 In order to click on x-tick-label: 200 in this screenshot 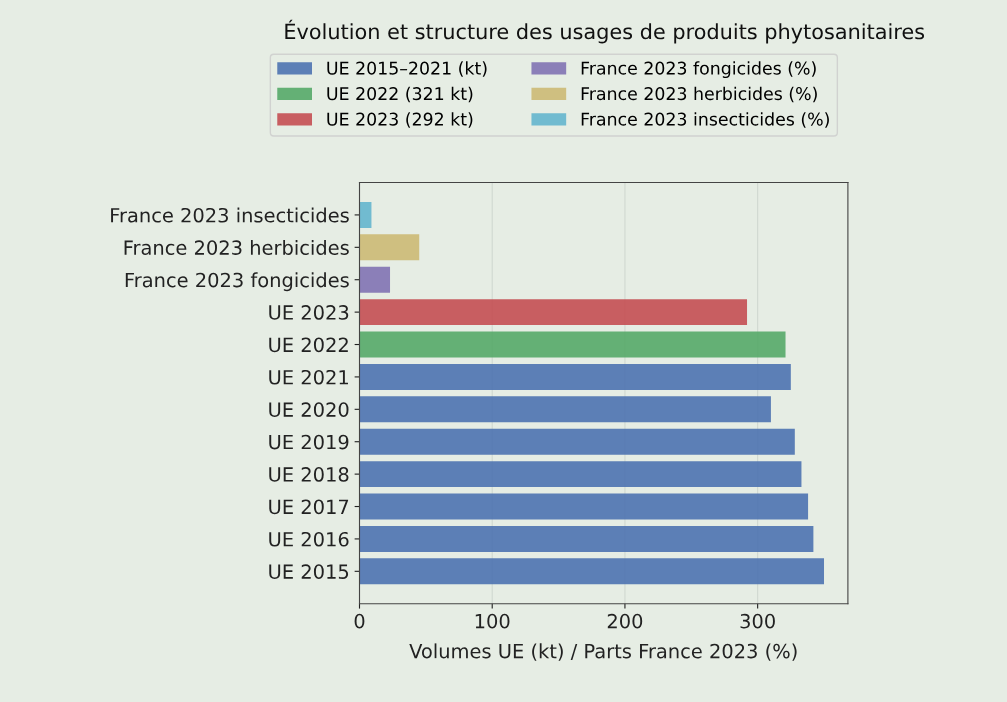, I will do `click(625, 621)`.